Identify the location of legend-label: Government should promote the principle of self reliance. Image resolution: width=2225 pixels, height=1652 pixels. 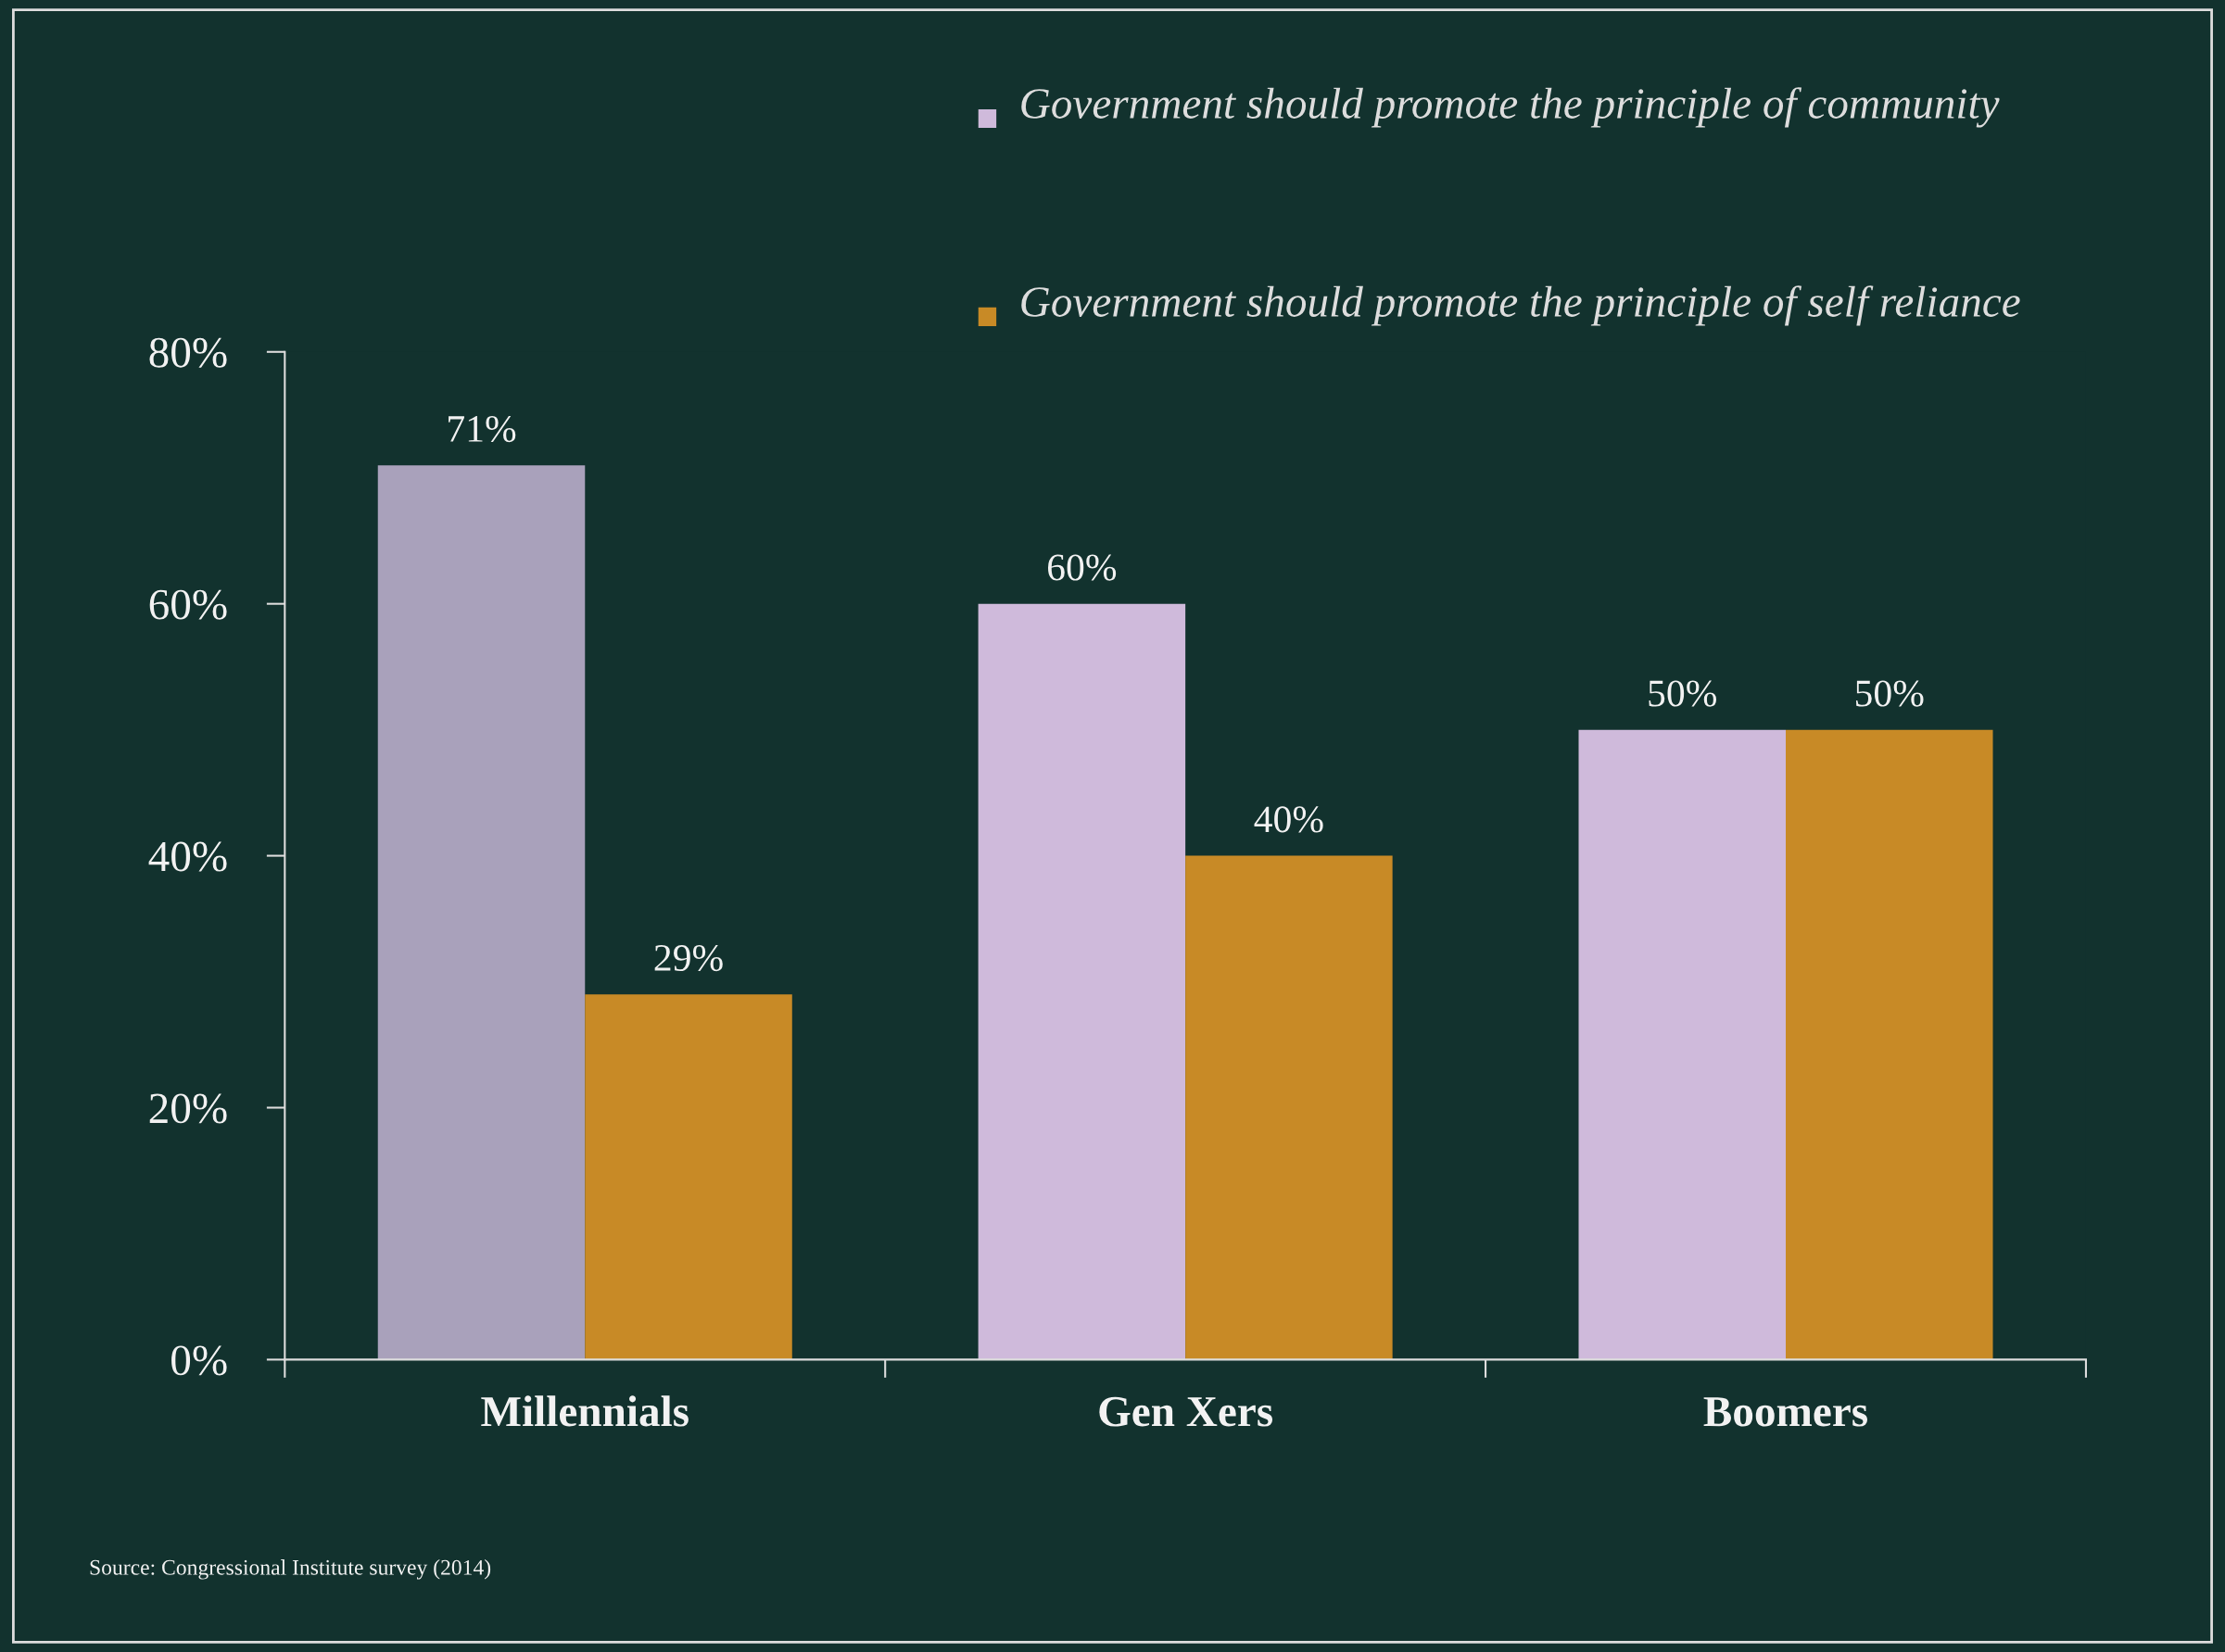
(1520, 306).